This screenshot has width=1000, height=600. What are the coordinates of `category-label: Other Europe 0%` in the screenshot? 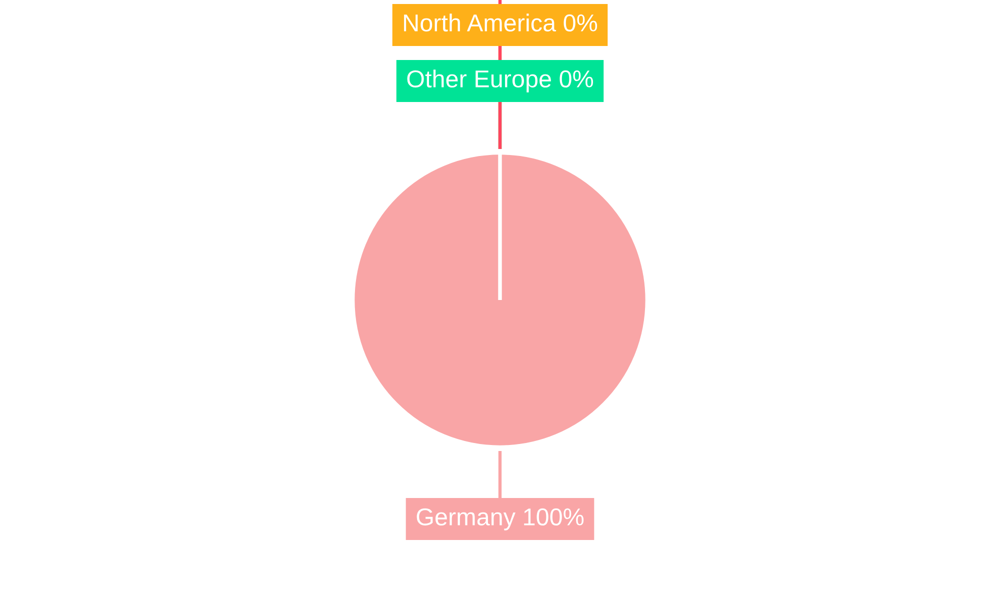 It's located at (500, 81).